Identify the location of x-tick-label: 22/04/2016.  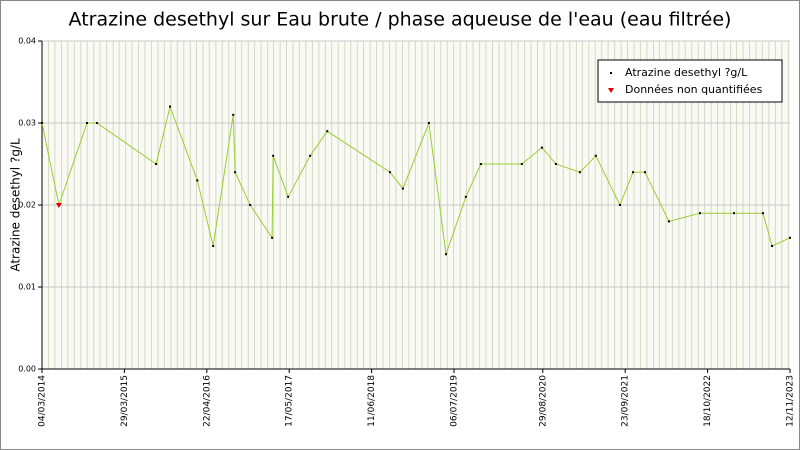
(207, 401).